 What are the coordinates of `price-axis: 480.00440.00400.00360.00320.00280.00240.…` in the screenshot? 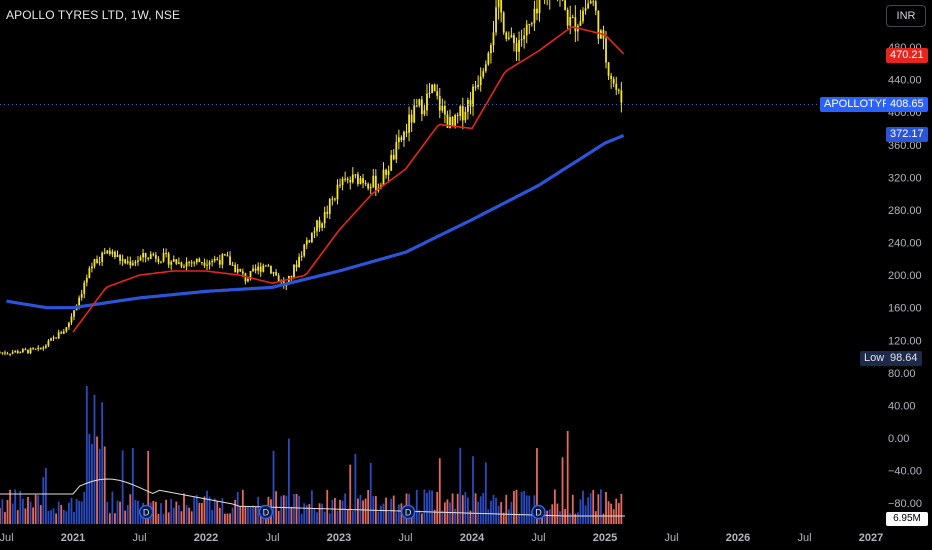 It's located at (905, 276).